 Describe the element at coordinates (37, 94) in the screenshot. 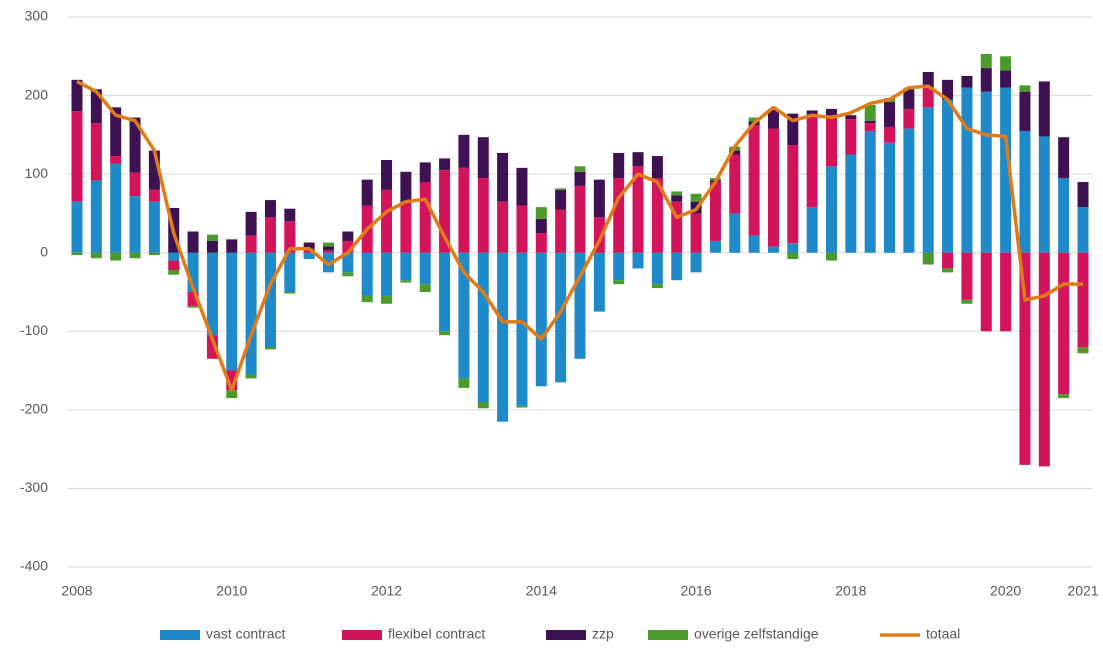

I see `y-tick-label: 200` at that location.